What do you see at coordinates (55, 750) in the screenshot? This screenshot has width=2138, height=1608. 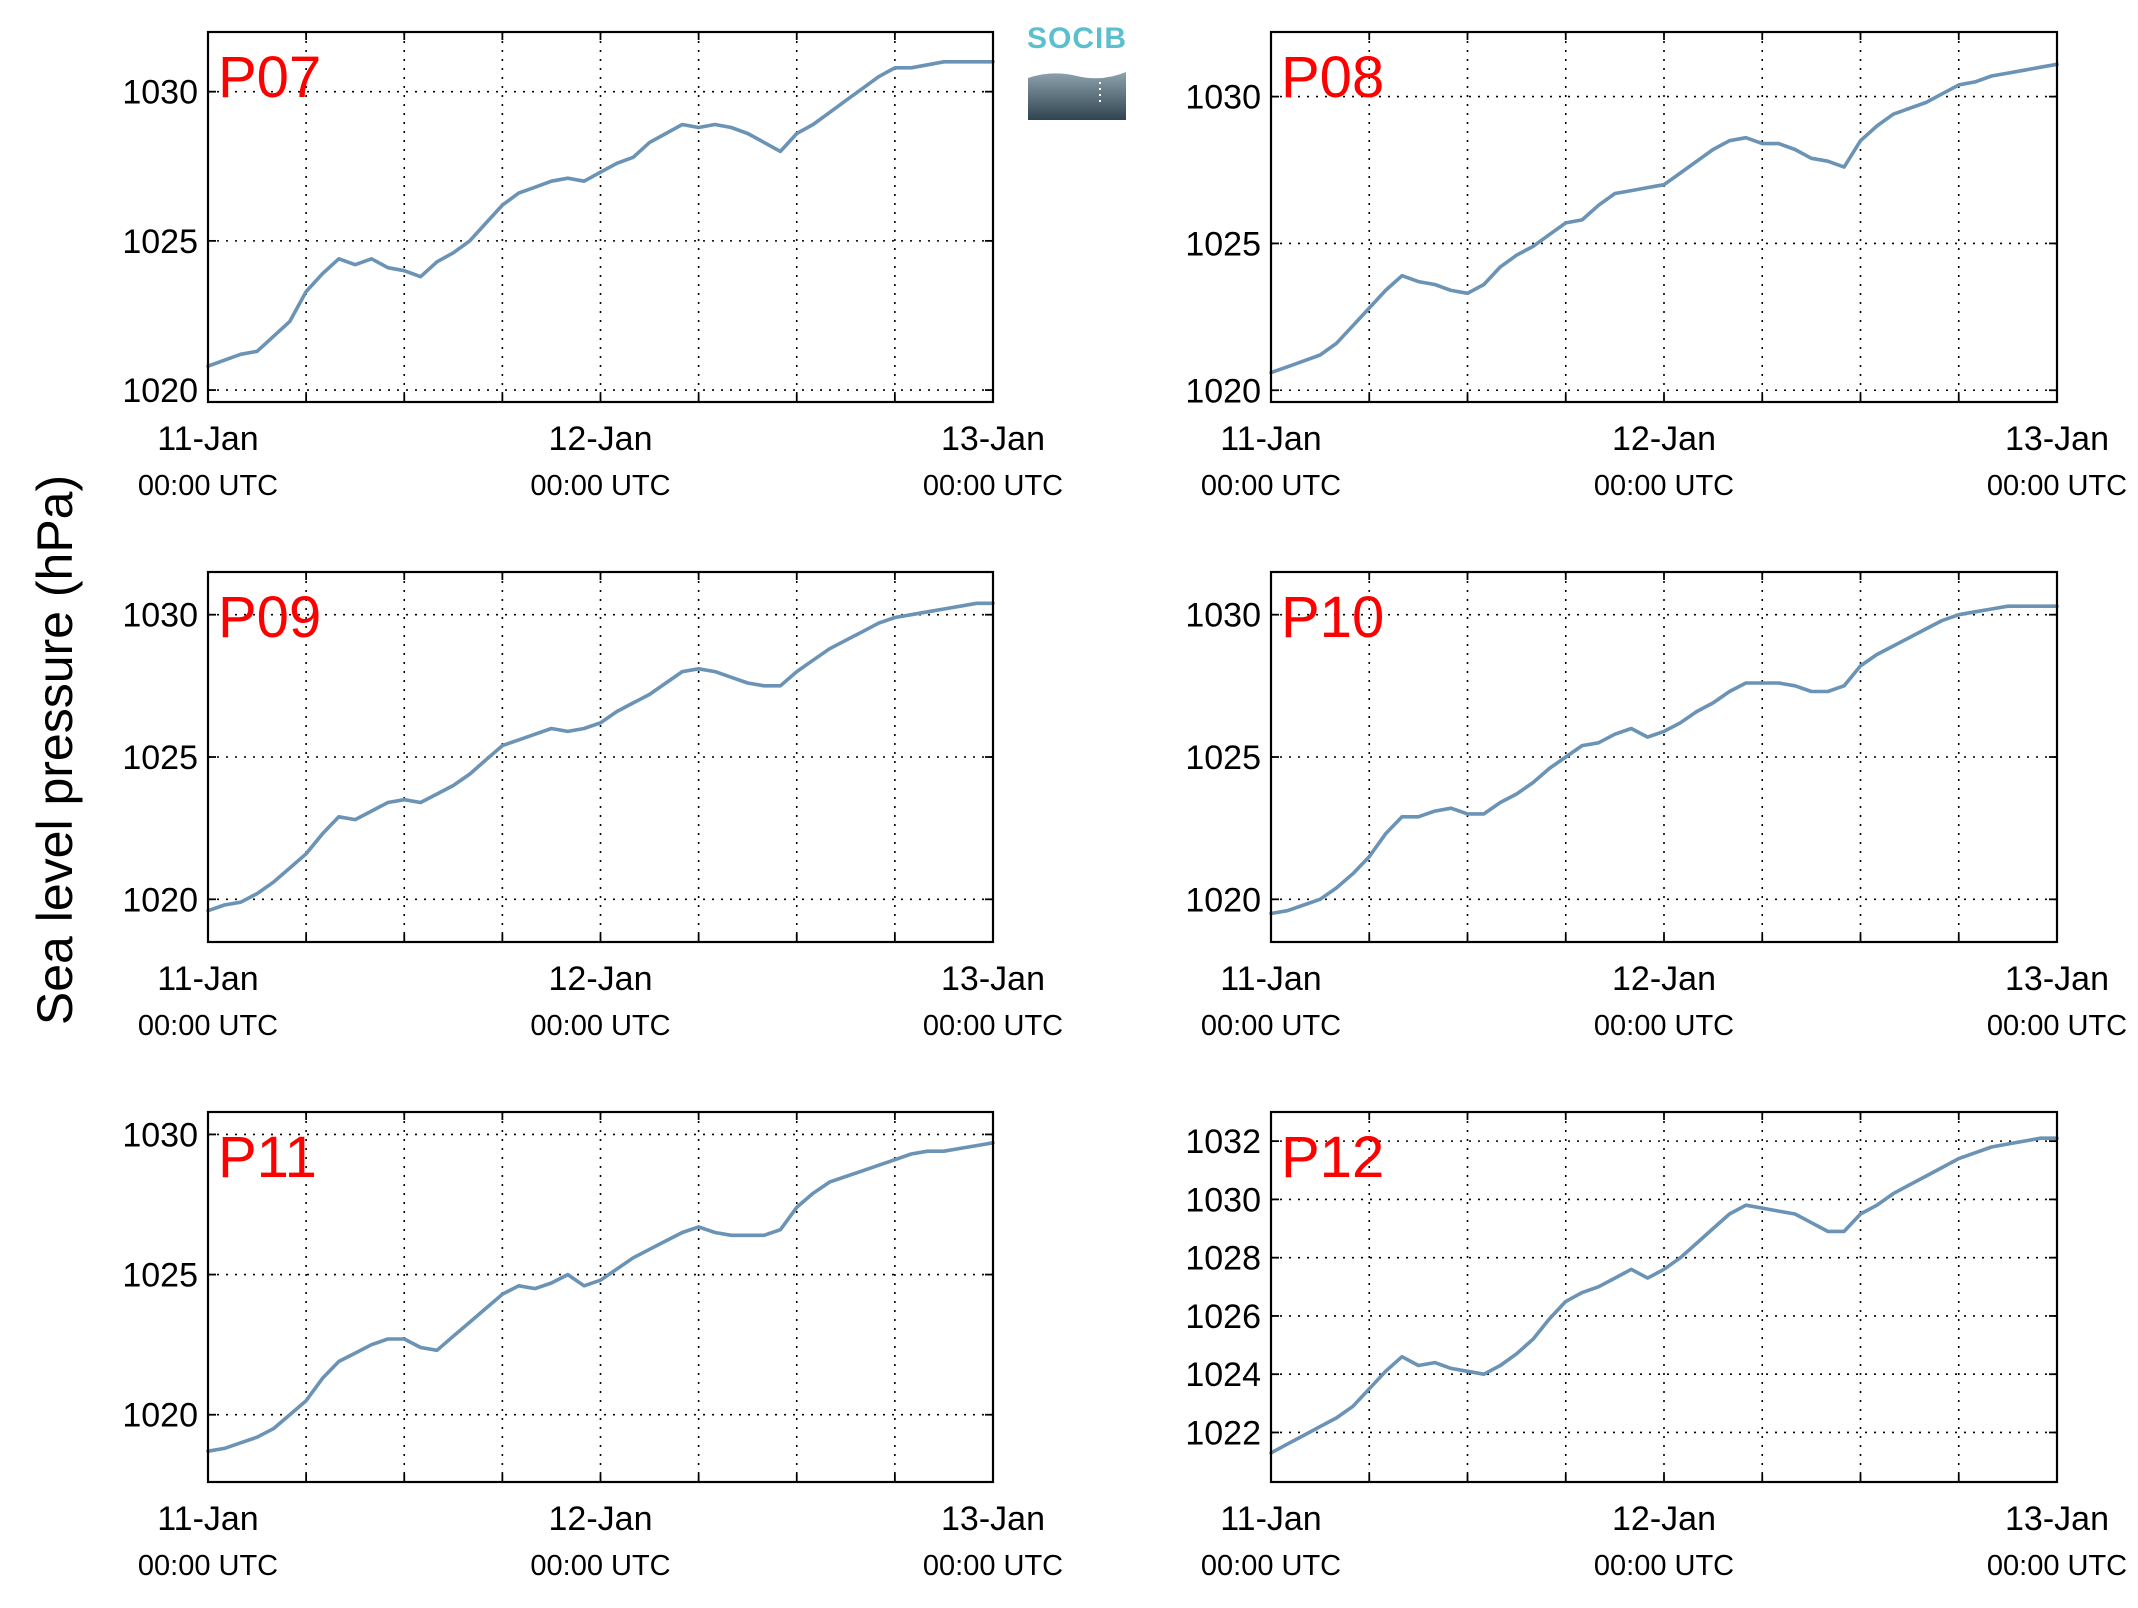 I see `y-axis-label: Sea level pressure (hPa)` at bounding box center [55, 750].